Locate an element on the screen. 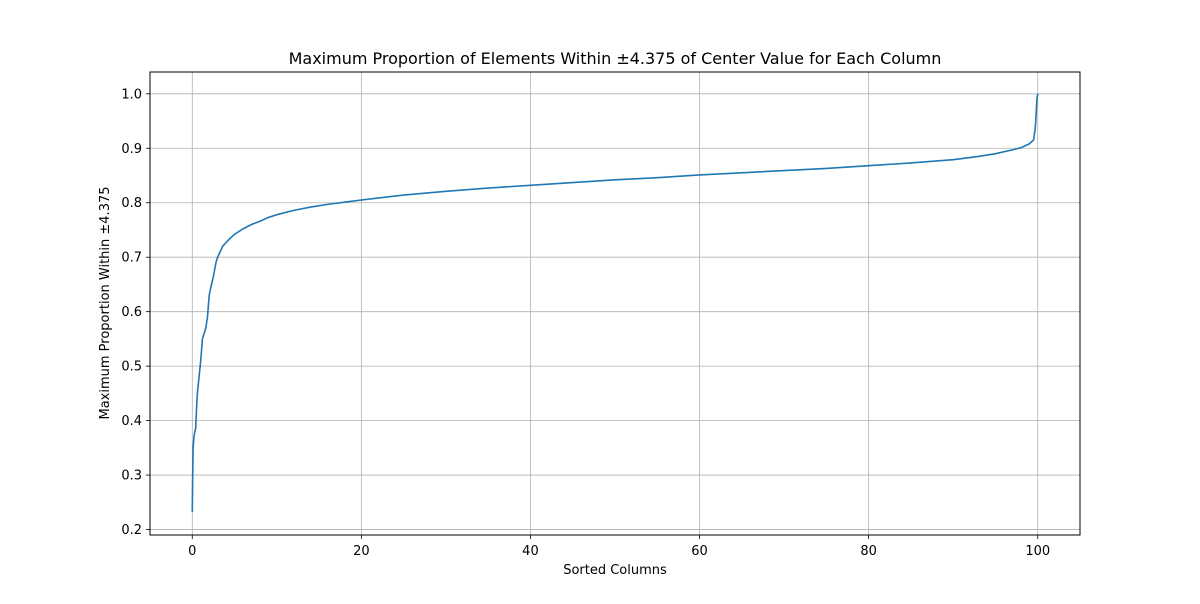 The width and height of the screenshot is (1200, 604). x-tick-label: 20 is located at coordinates (361, 551).